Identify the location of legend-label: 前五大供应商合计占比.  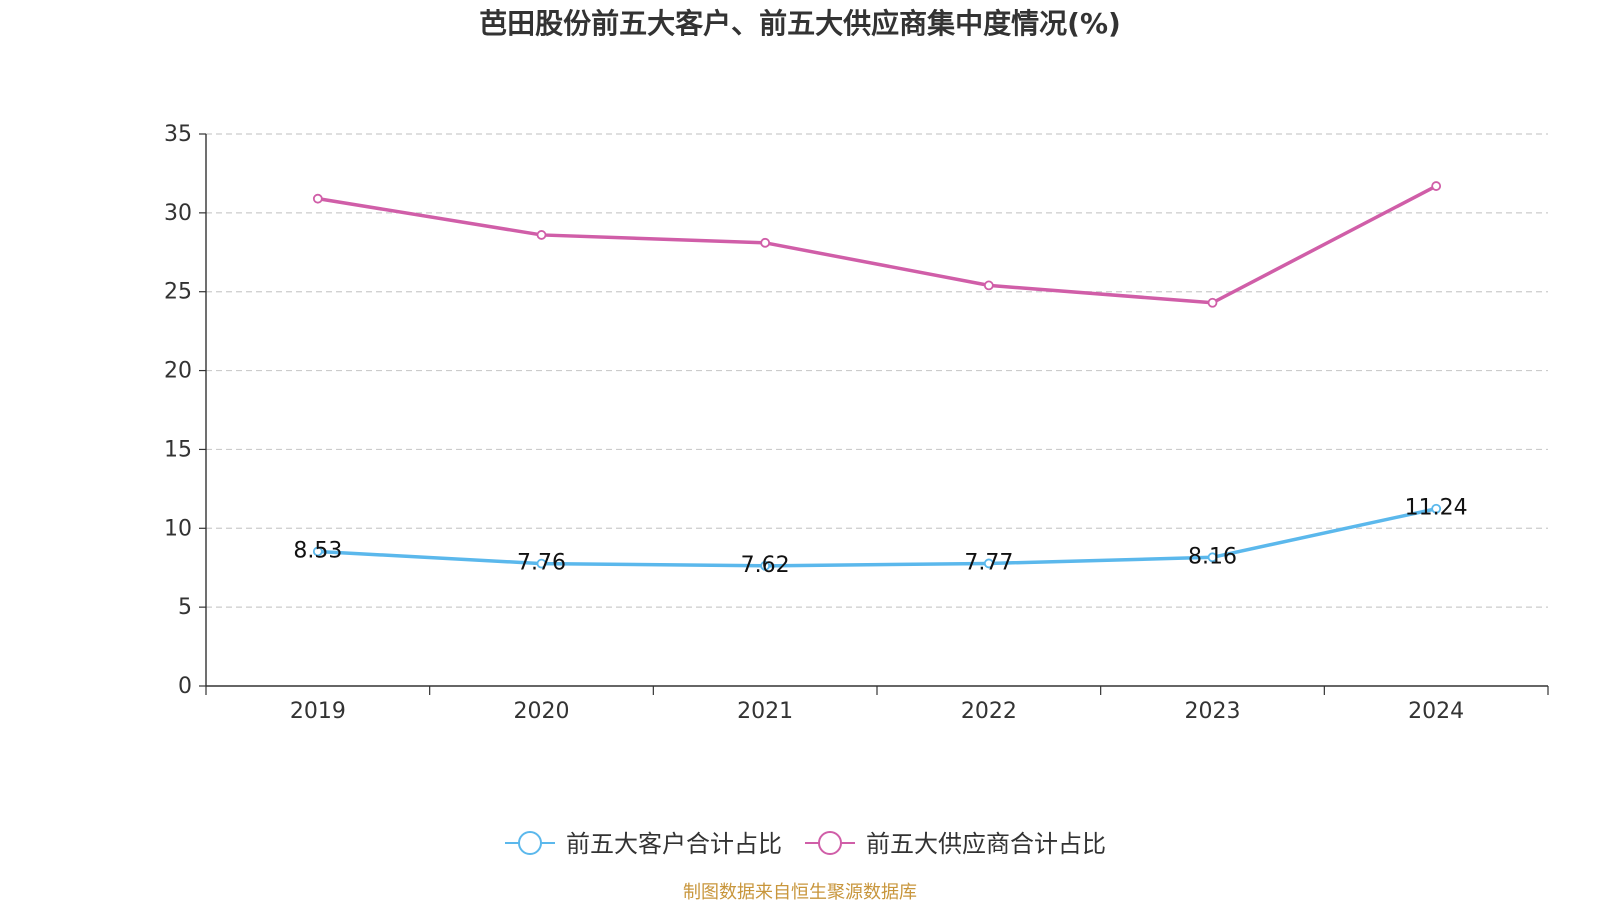
(986, 844).